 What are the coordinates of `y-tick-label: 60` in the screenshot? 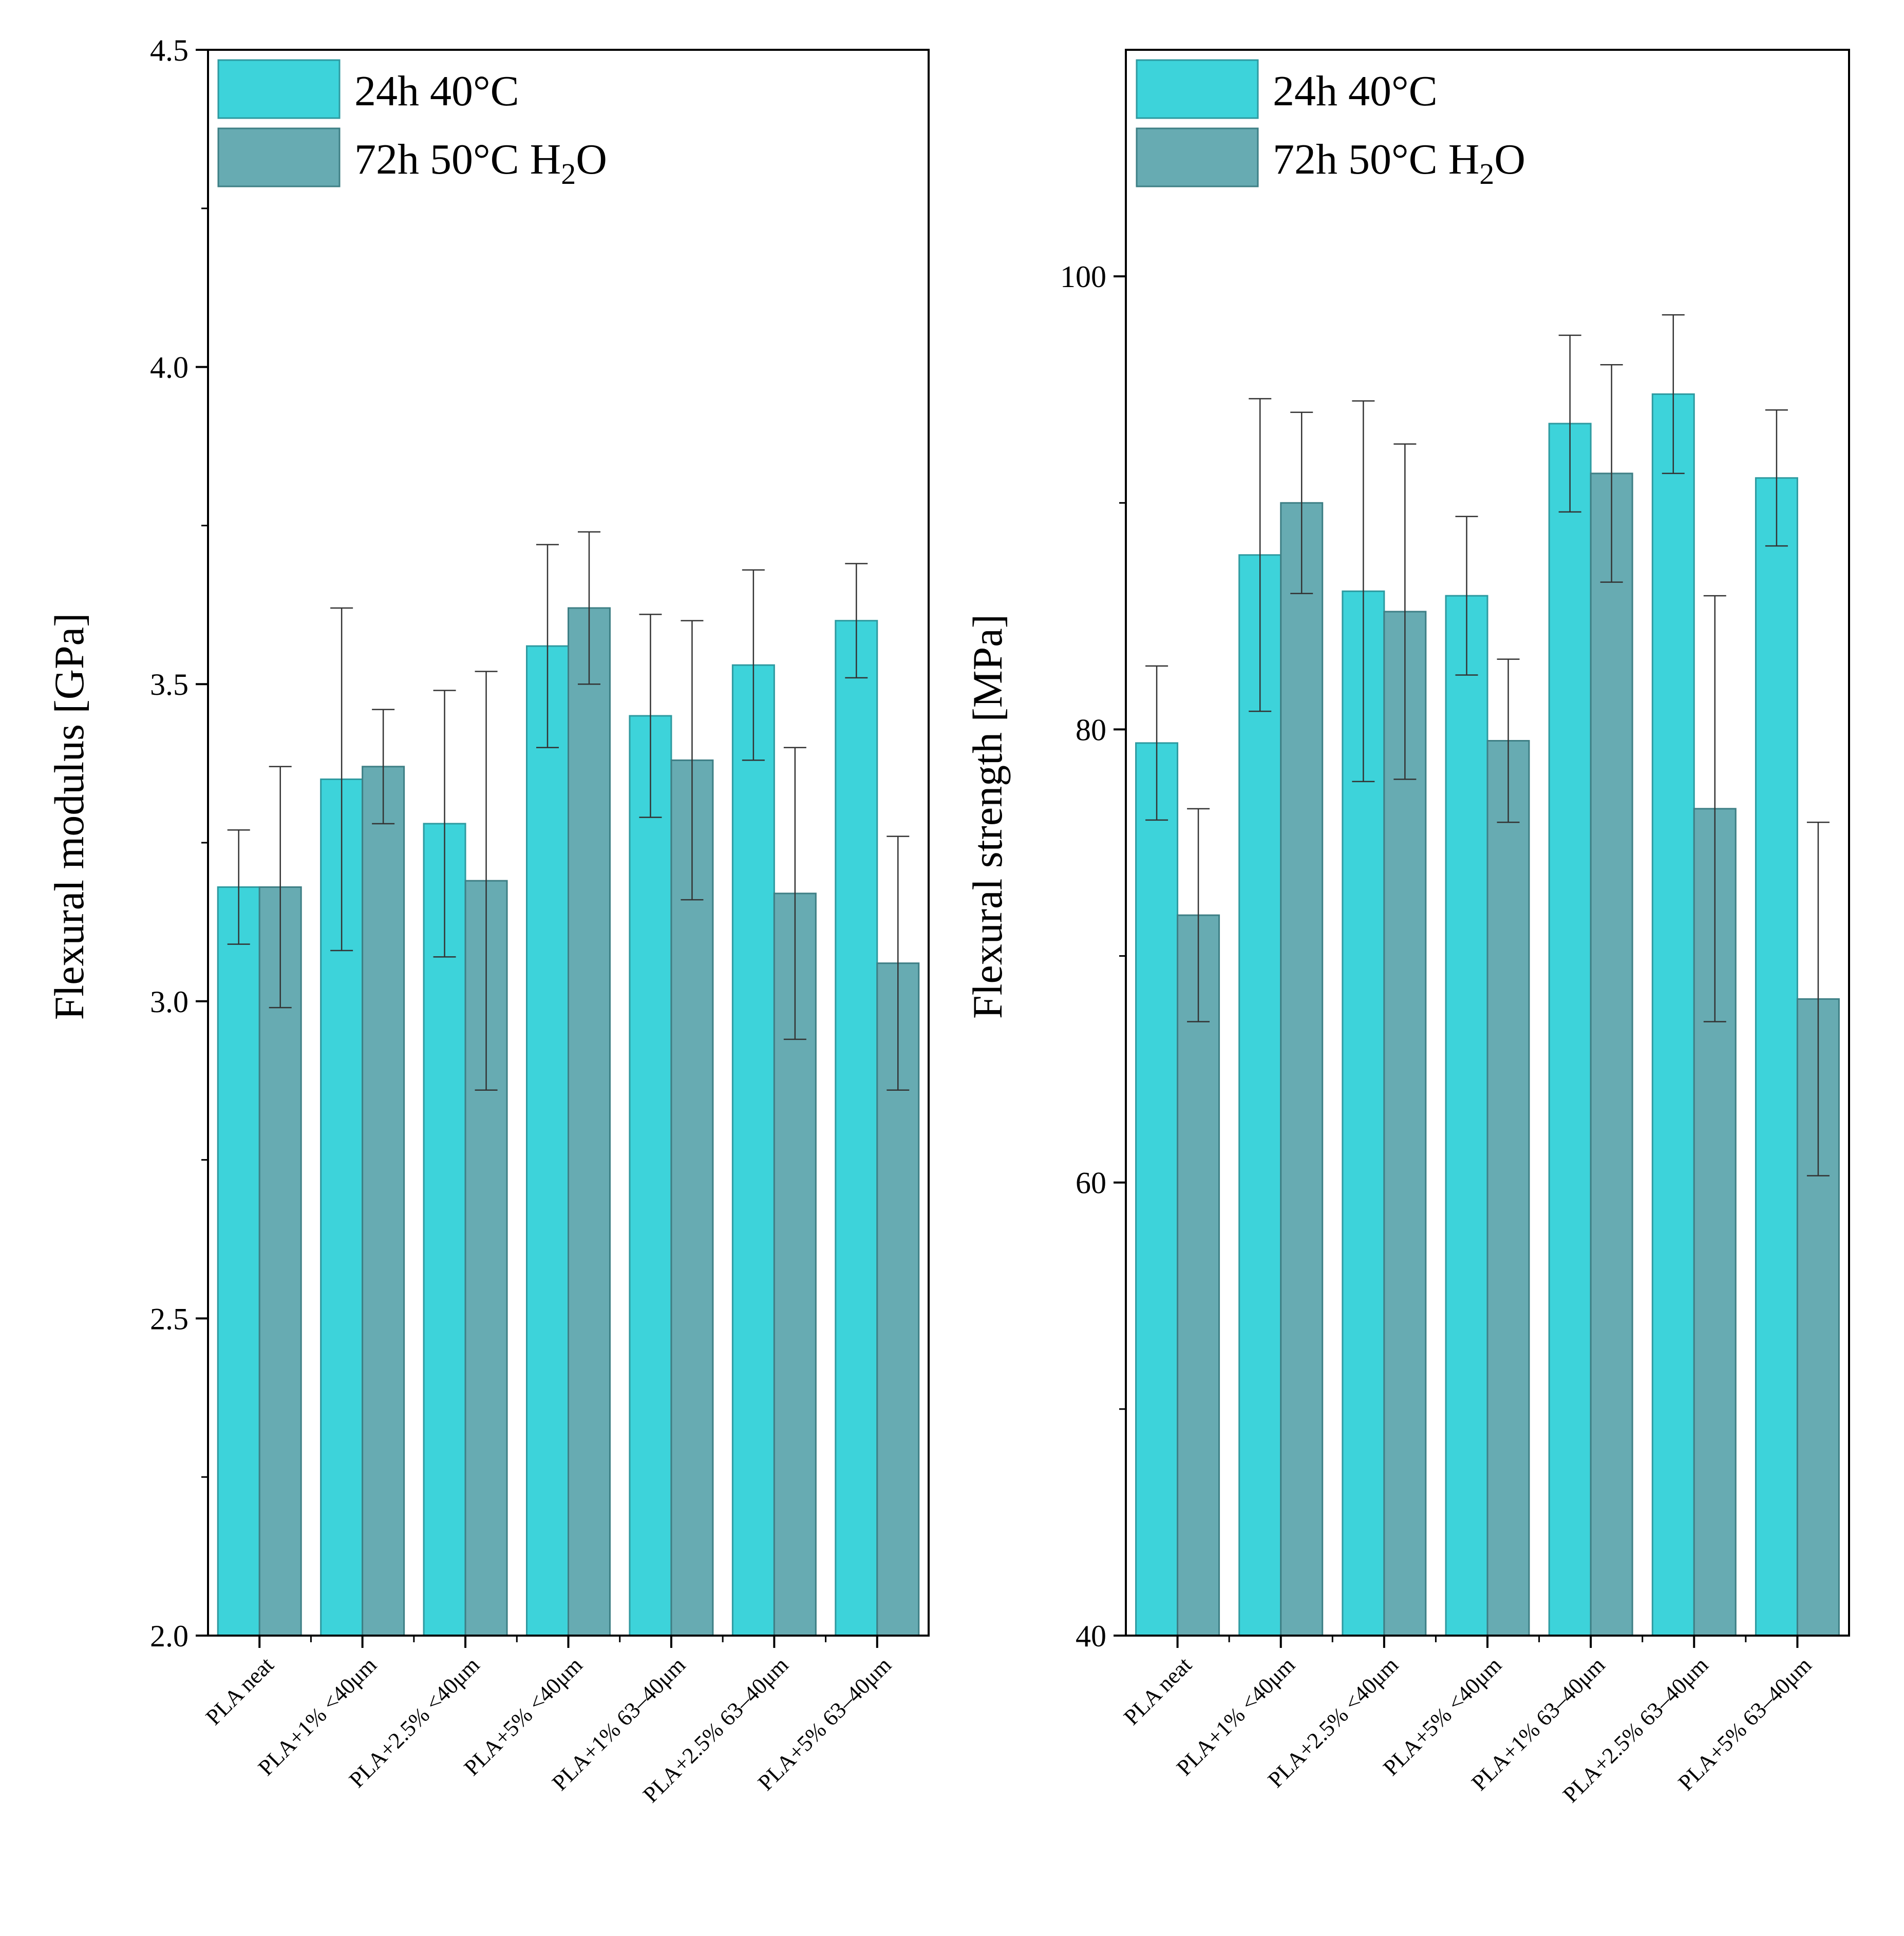 It's located at (1091, 1183).